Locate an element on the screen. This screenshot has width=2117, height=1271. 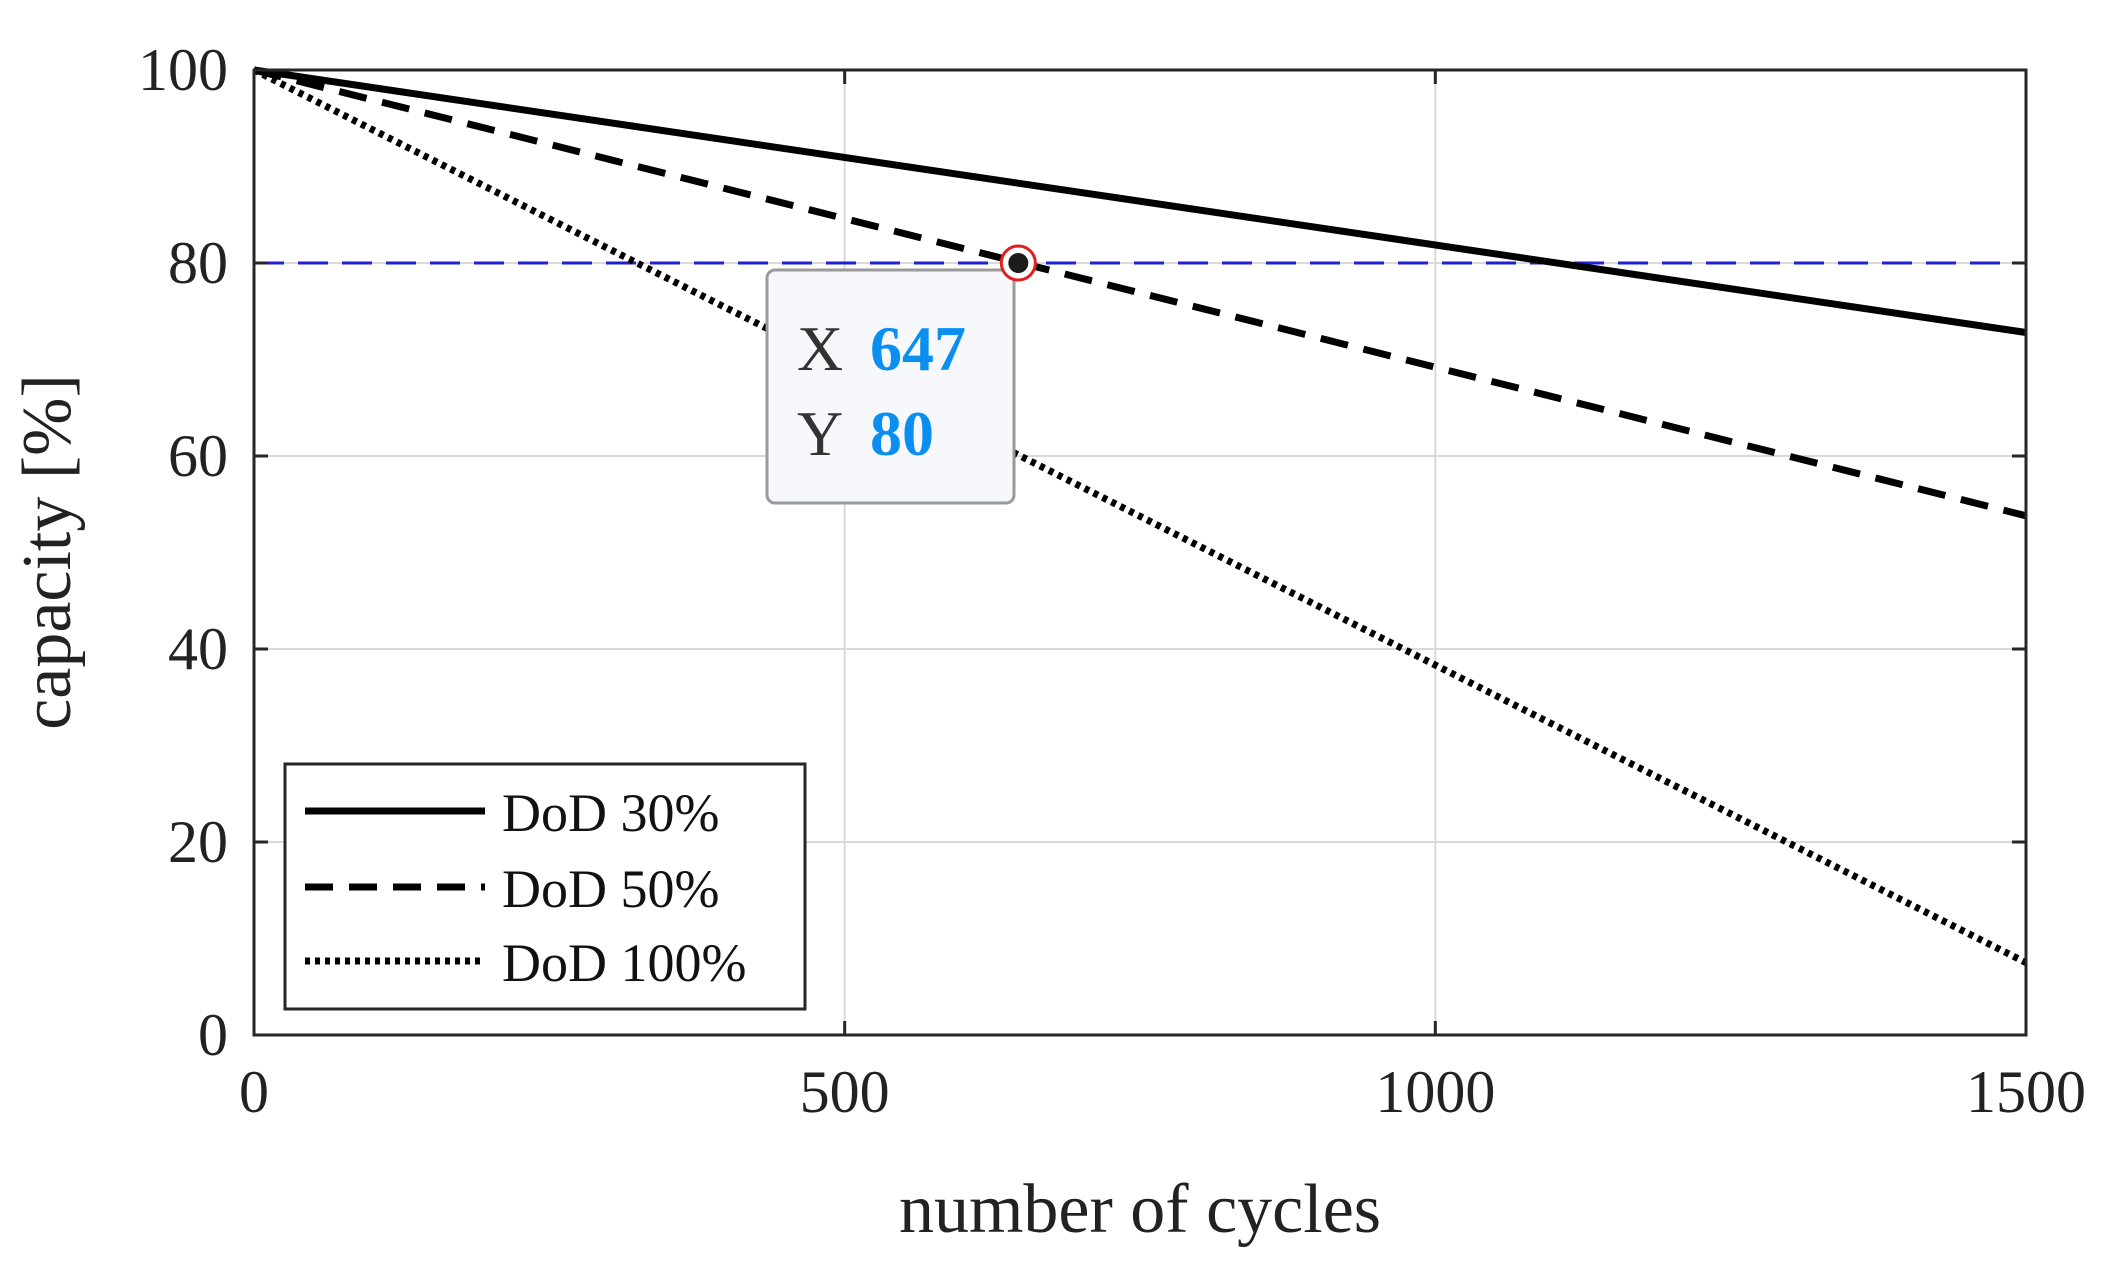
x-tick-label: 1000 is located at coordinates (1435, 1092).